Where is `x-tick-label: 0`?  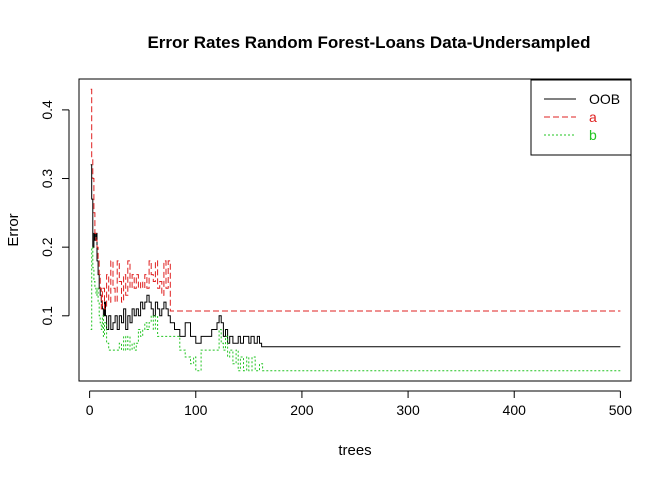
x-tick-label: 0 is located at coordinates (90, 410).